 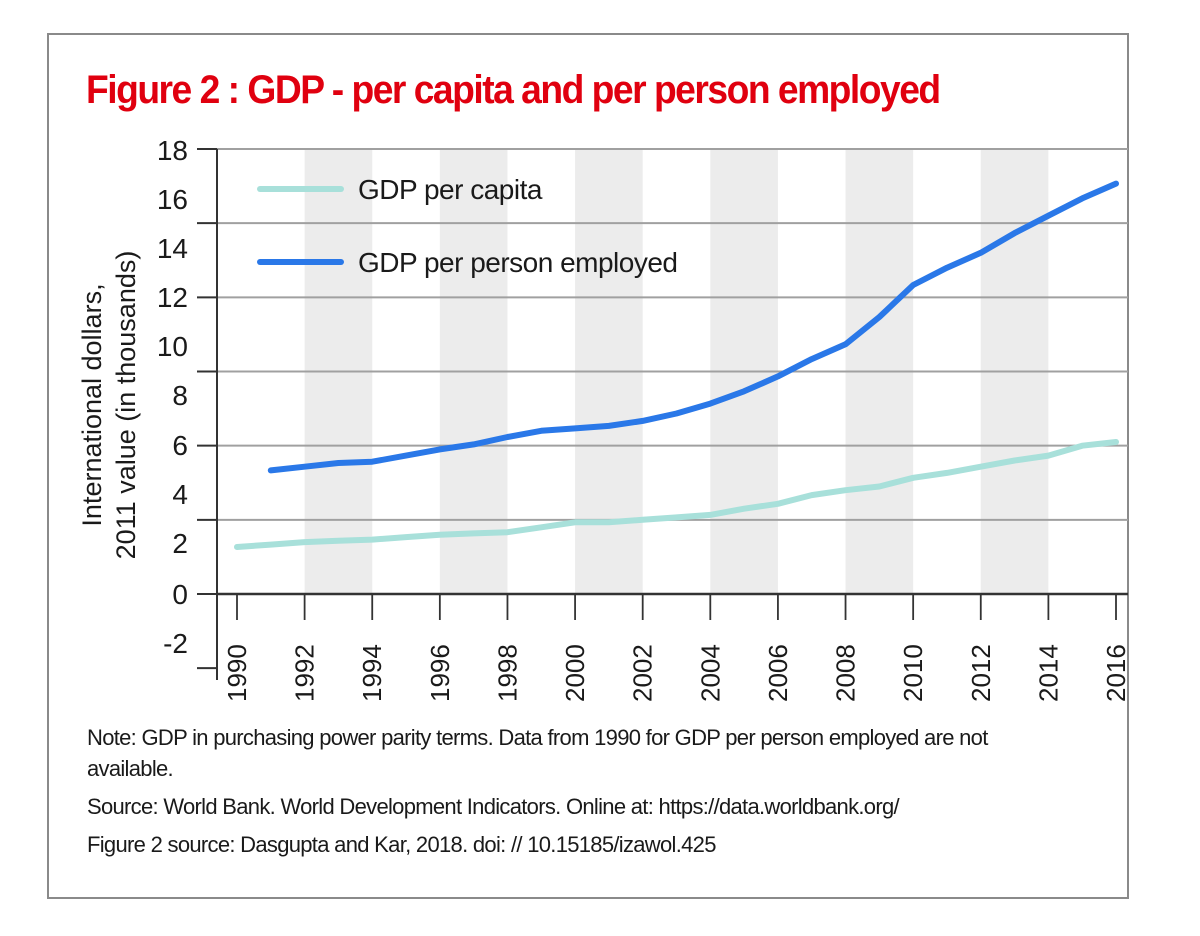 What do you see at coordinates (518, 262) in the screenshot?
I see `legend-label: GDP per person employed` at bounding box center [518, 262].